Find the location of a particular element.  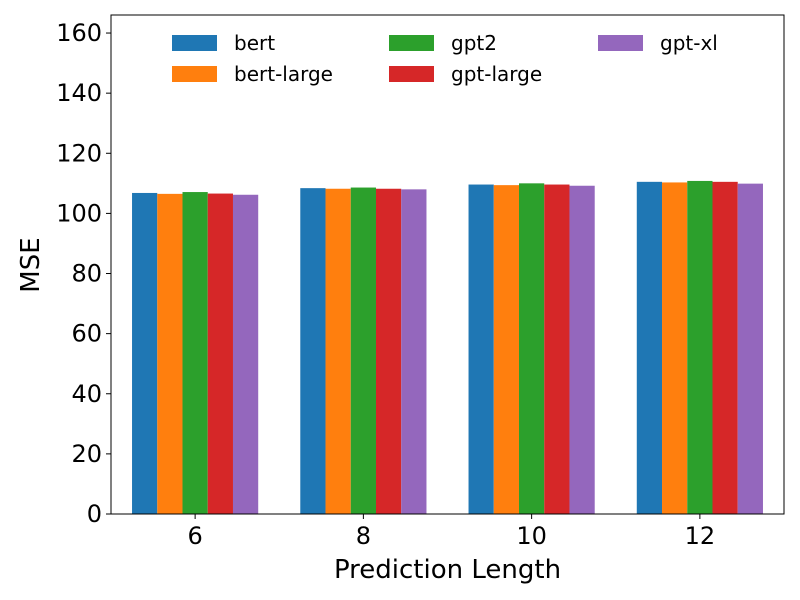

legend-label: bert is located at coordinates (254, 43).